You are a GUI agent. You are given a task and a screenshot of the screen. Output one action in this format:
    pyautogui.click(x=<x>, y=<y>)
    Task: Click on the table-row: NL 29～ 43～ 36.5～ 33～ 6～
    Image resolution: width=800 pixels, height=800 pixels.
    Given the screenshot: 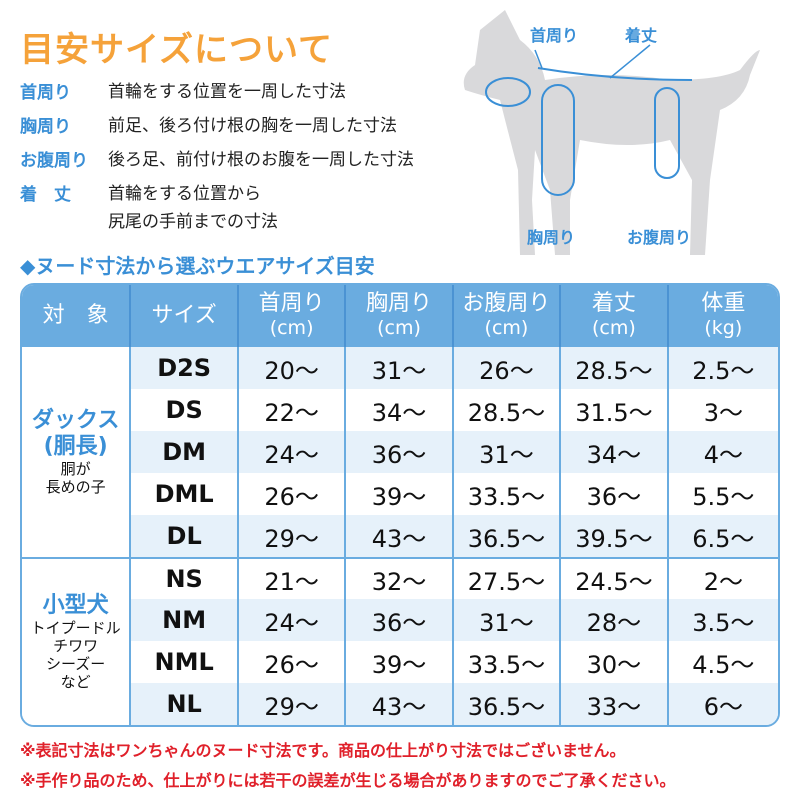 What is the action you would take?
    pyautogui.click(x=400, y=704)
    